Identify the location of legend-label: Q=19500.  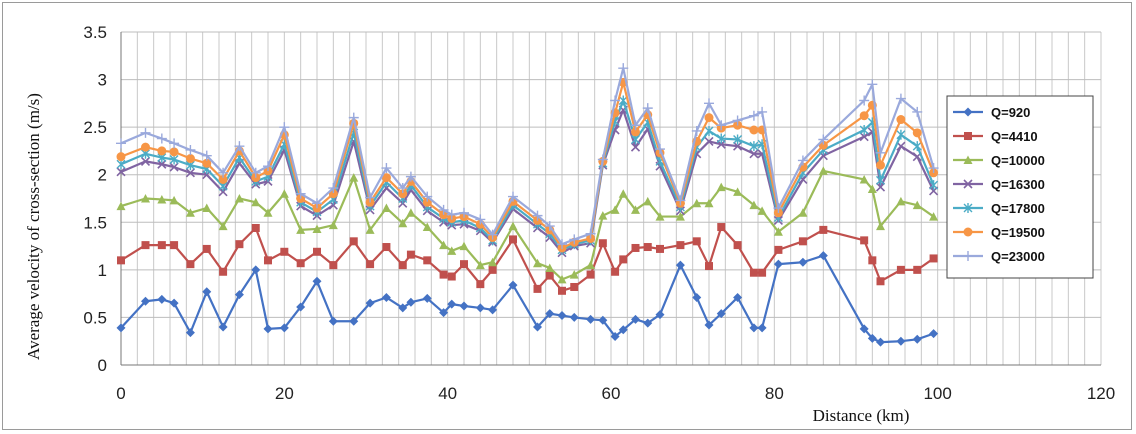
(1018, 232).